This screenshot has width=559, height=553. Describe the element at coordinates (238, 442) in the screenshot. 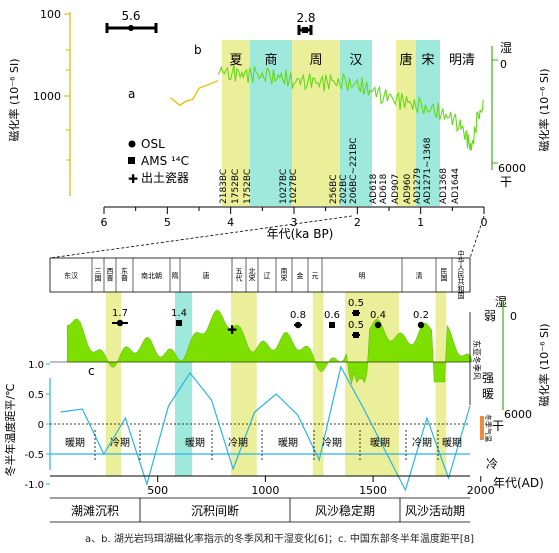

I see `c-period-3: 冷期` at that location.